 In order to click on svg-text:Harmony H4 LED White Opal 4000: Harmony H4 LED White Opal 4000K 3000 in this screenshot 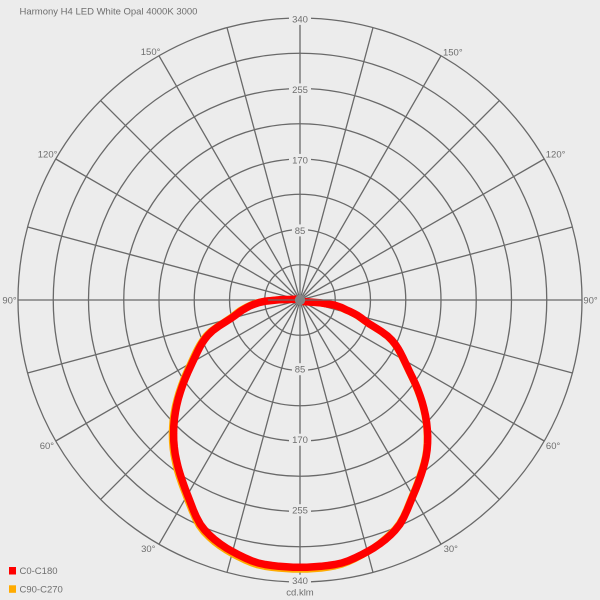, I will do `click(109, 11)`.